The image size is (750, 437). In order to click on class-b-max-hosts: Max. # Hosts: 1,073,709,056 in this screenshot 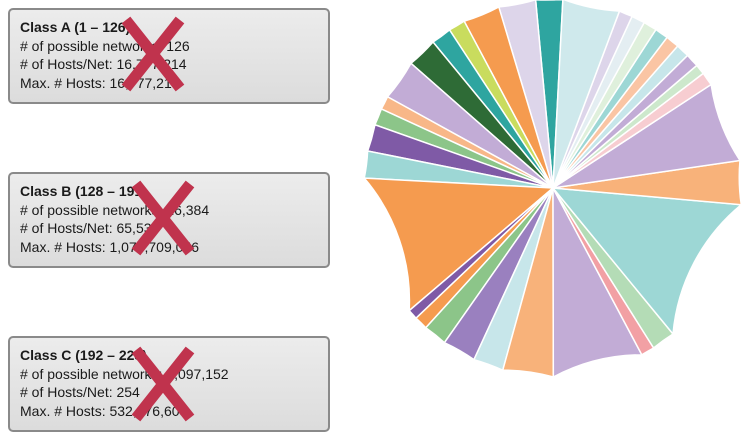, I will do `click(109, 246)`.